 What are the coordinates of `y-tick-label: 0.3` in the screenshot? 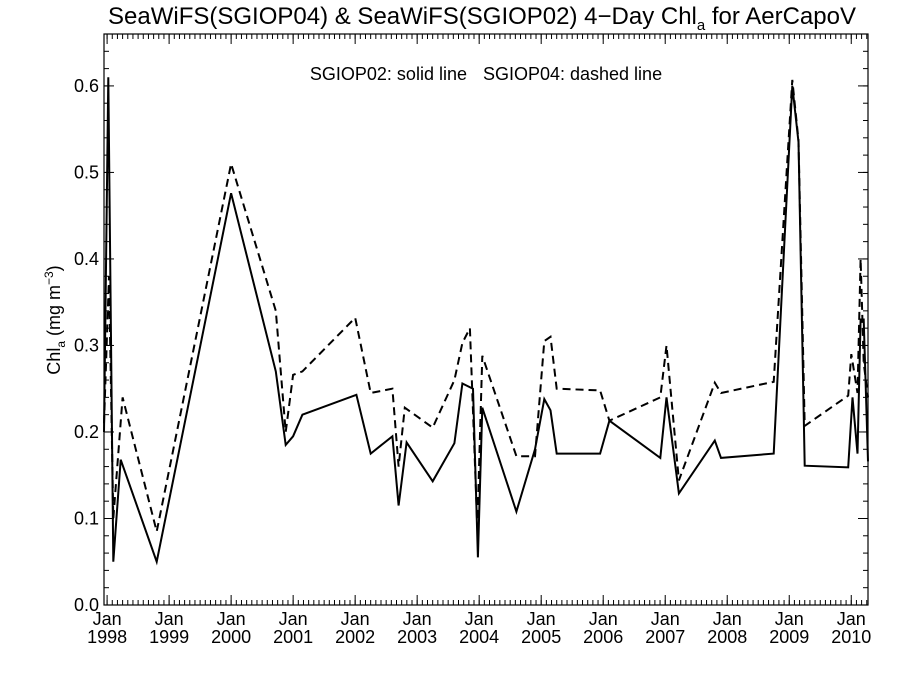 It's located at (86, 345).